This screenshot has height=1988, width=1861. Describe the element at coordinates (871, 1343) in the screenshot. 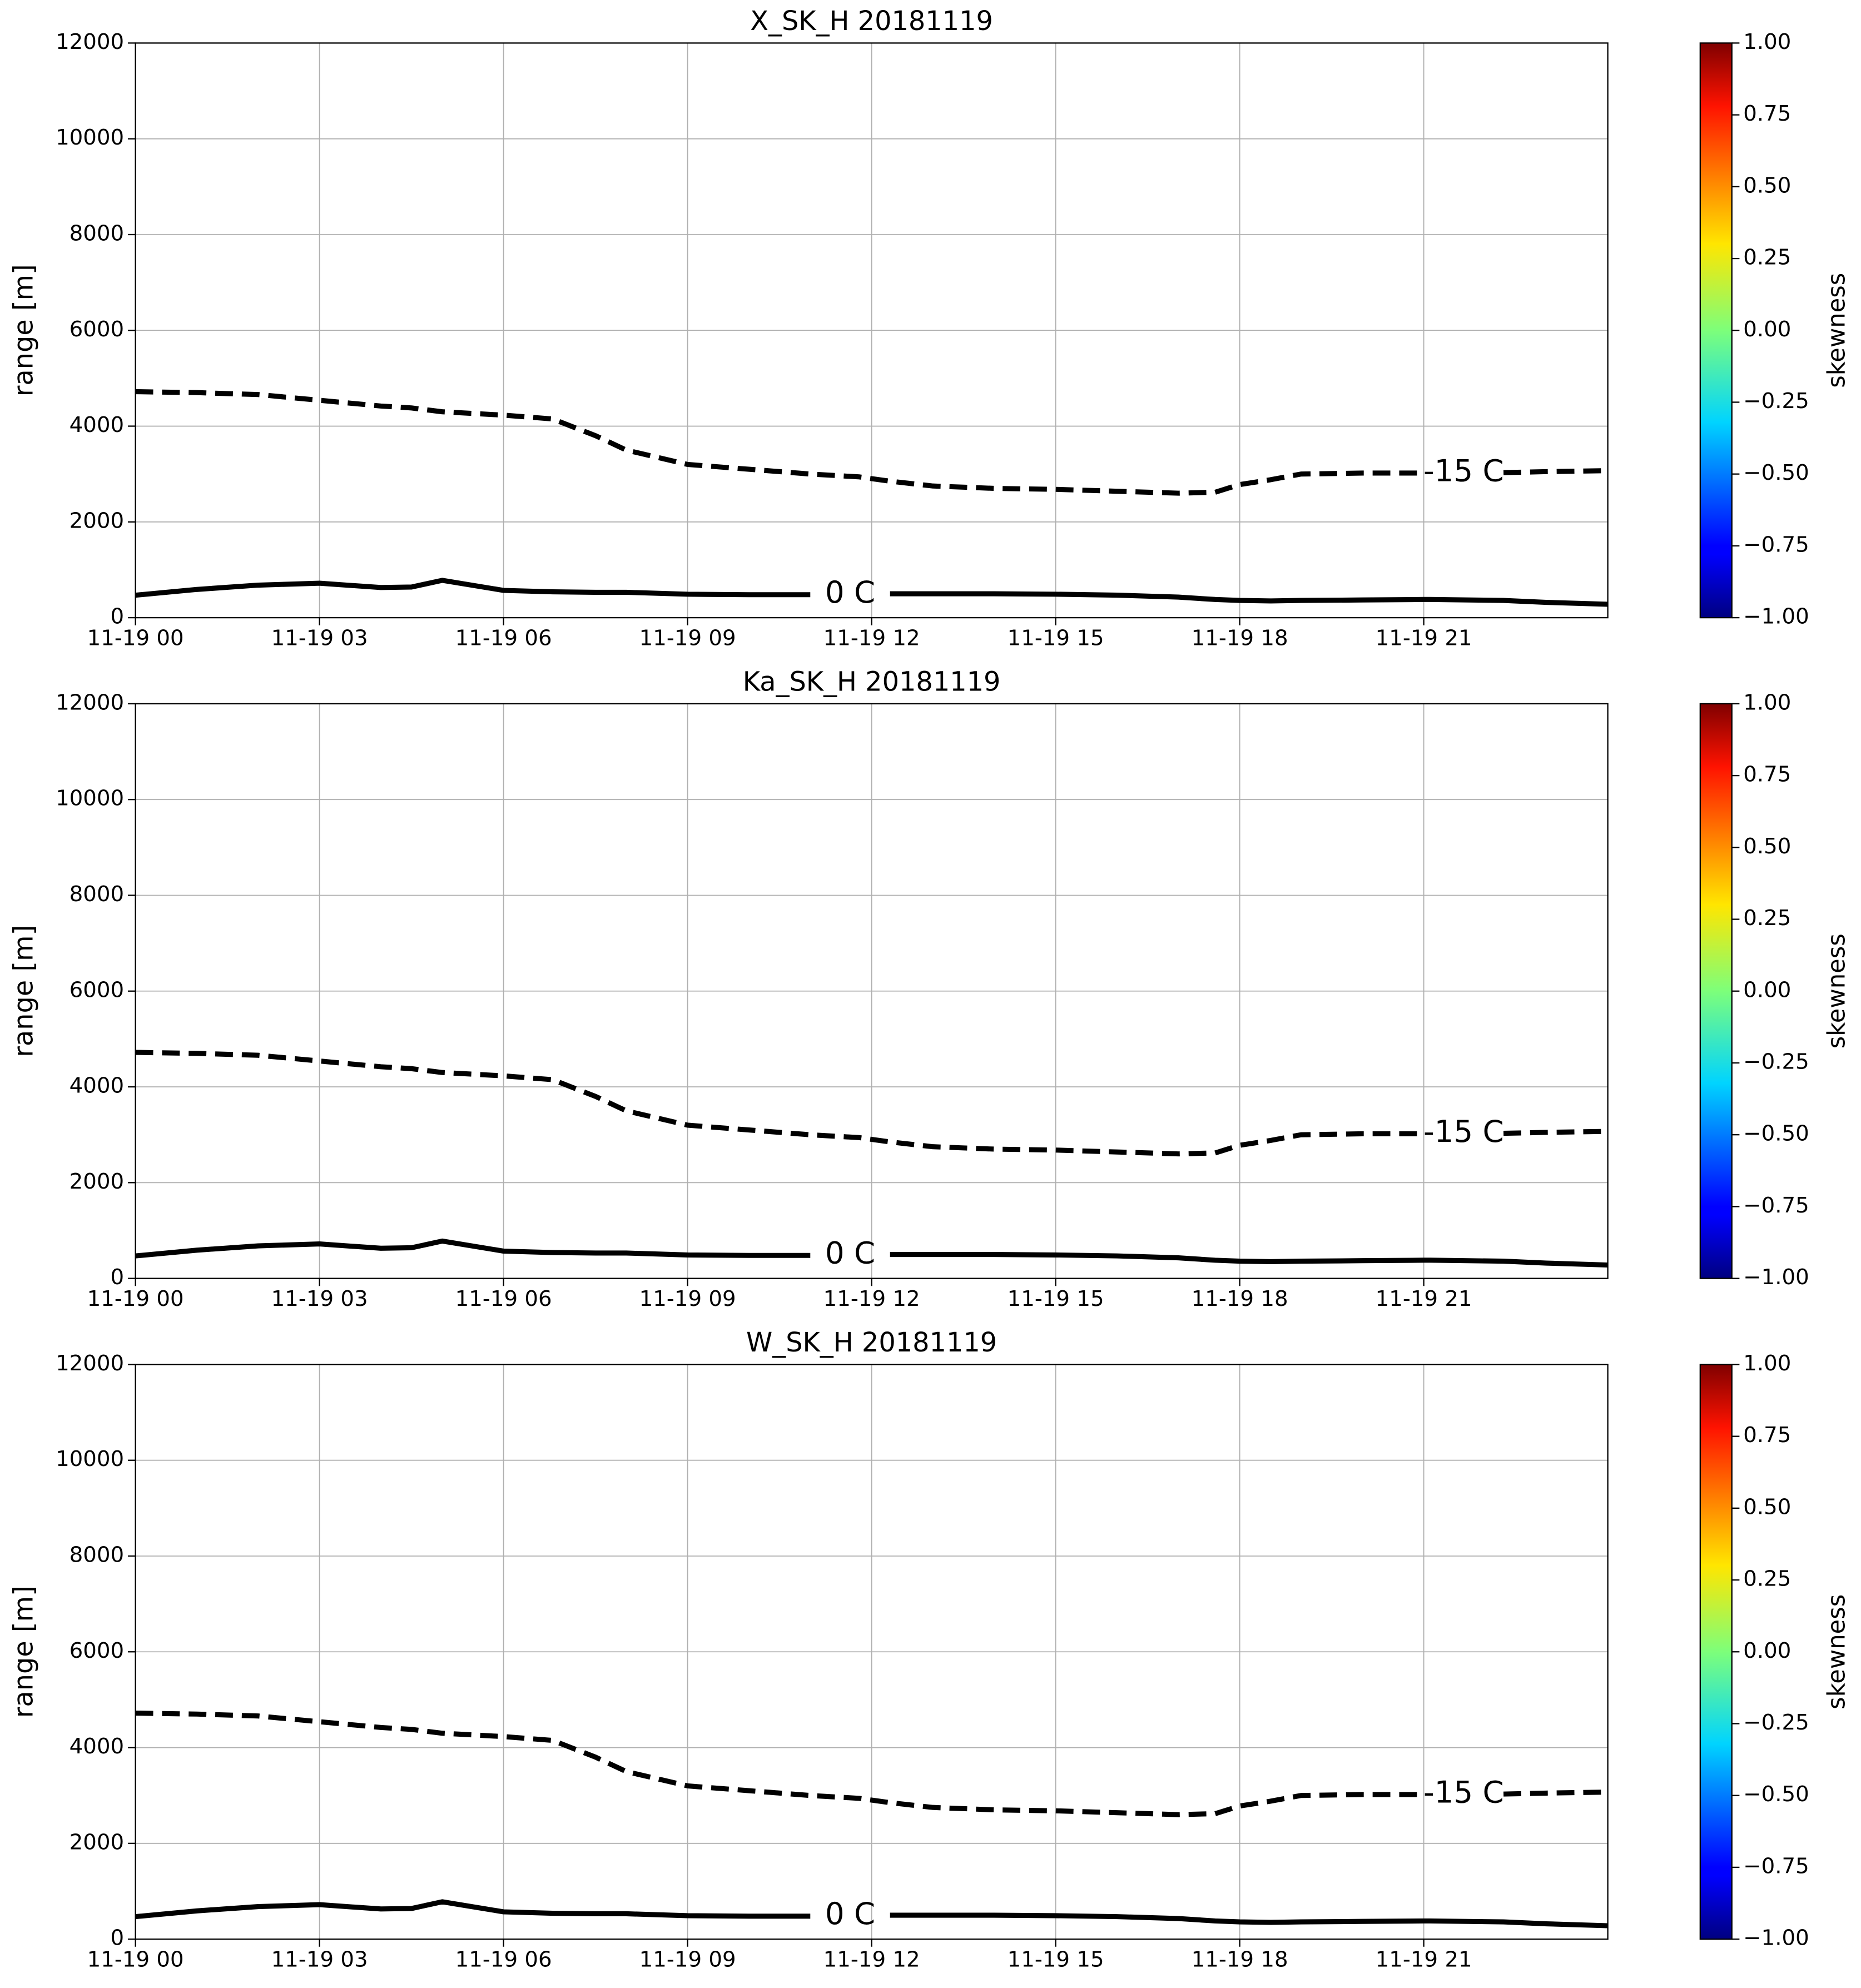

I see `chart-title: W_SK_H 20181119` at that location.